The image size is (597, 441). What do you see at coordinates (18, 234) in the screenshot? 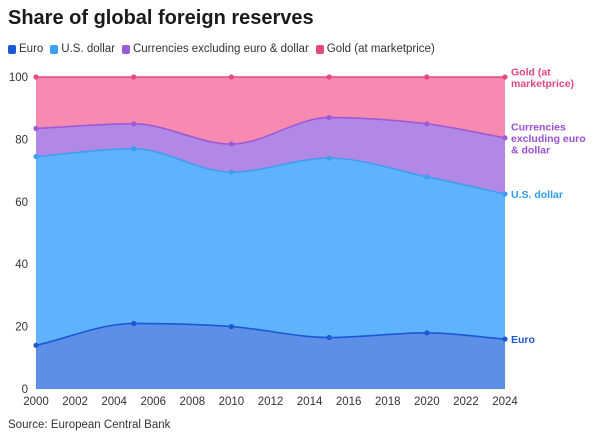
I see `y-axis: 0 20 40 60 80 100` at bounding box center [18, 234].